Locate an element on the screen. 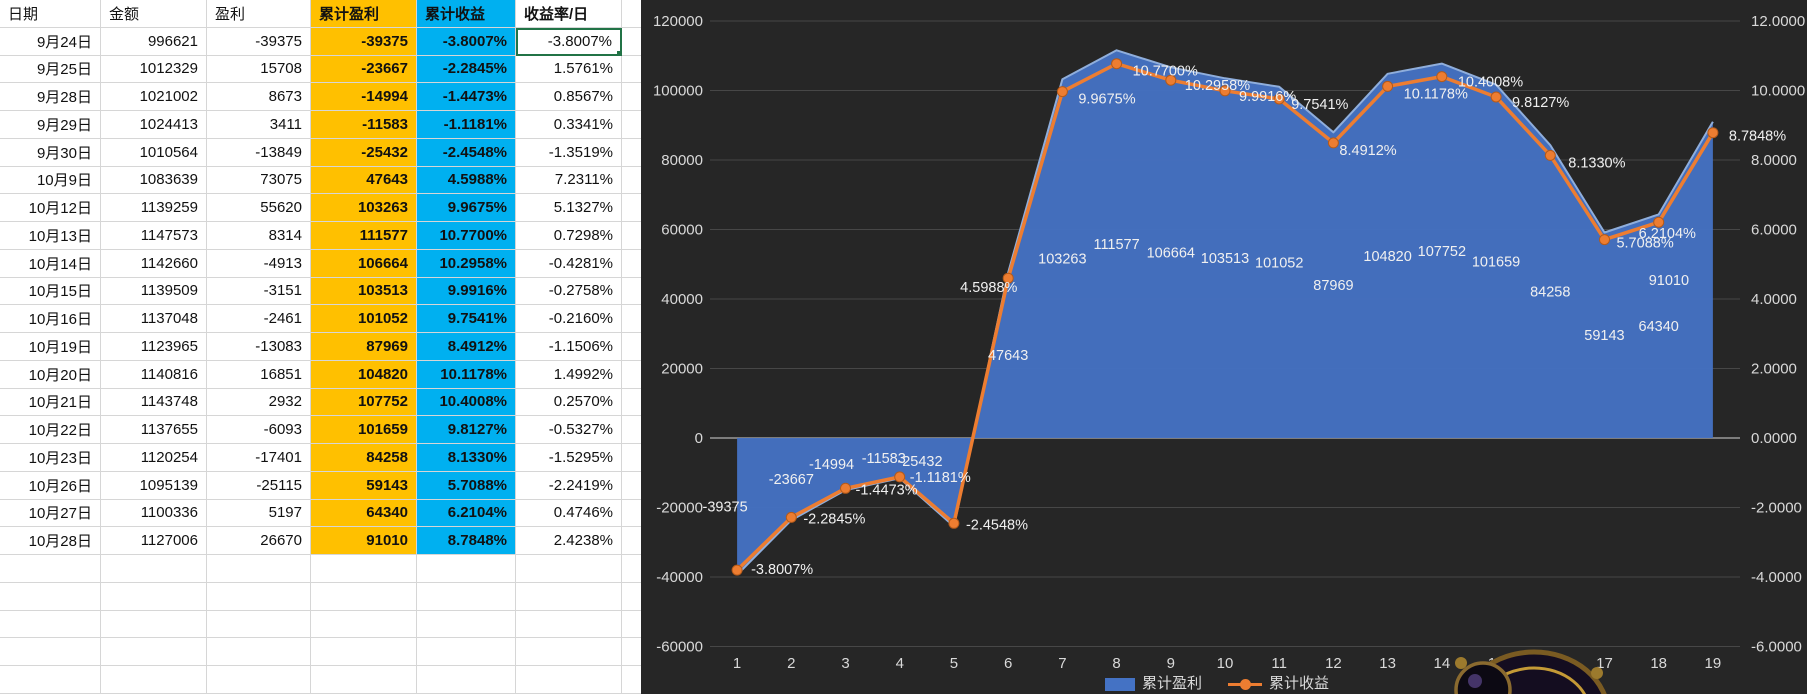 This screenshot has width=1807, height=694. table-cell-daily-return-rate: 0.2570% is located at coordinates (569, 402).